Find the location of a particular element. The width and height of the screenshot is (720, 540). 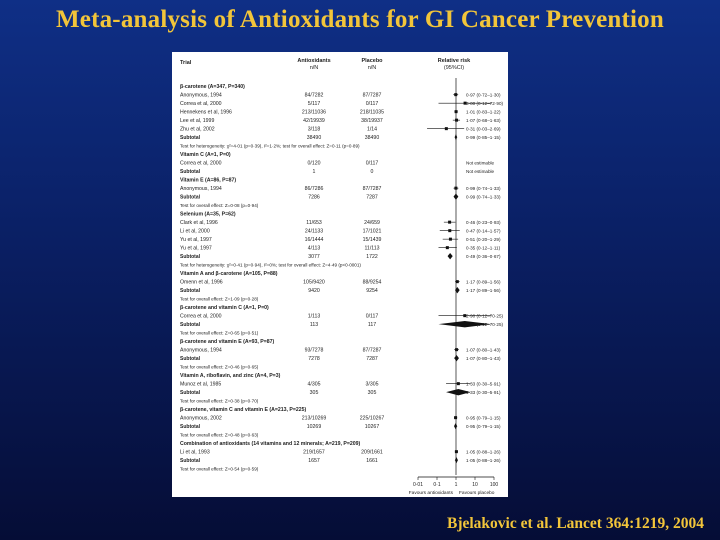

header-control: Placebo is located at coordinates (372, 61).